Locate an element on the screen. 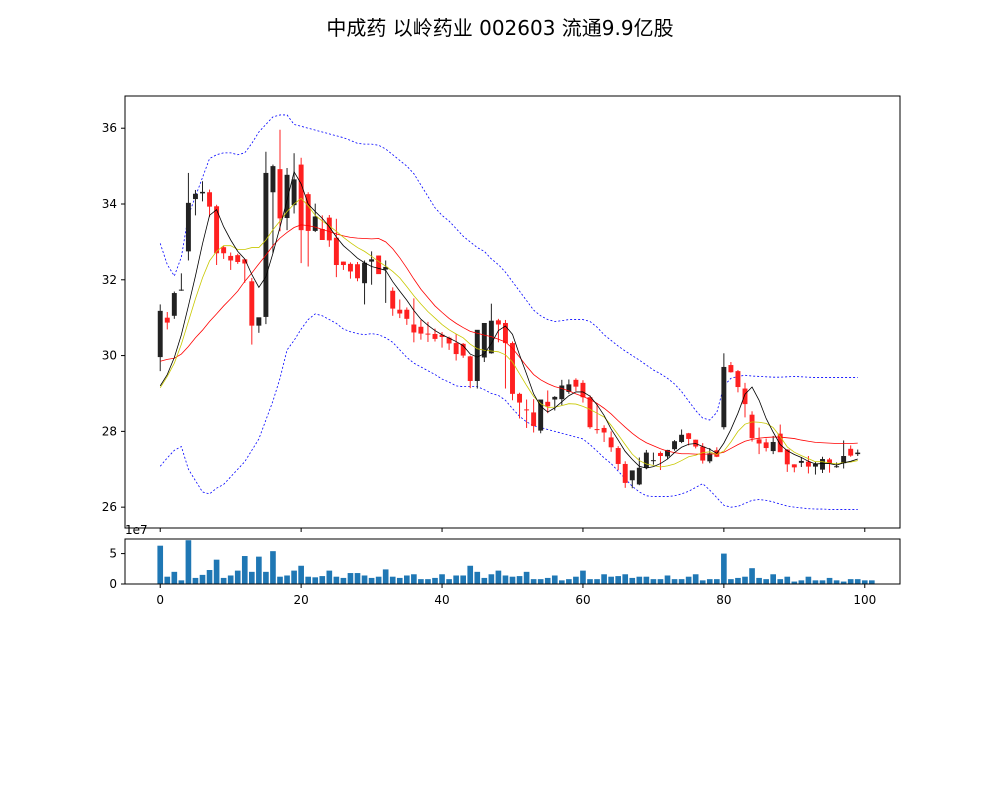  volume-y-tick-label: 0 is located at coordinates (113, 584).